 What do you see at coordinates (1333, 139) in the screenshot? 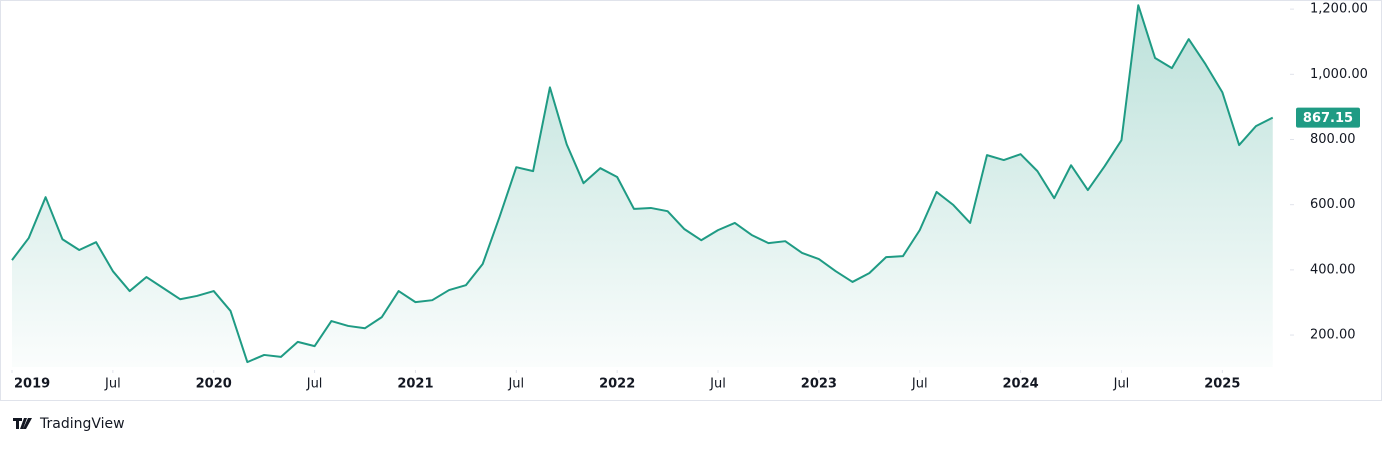
I see `y-tick-label: 800.00` at bounding box center [1333, 139].